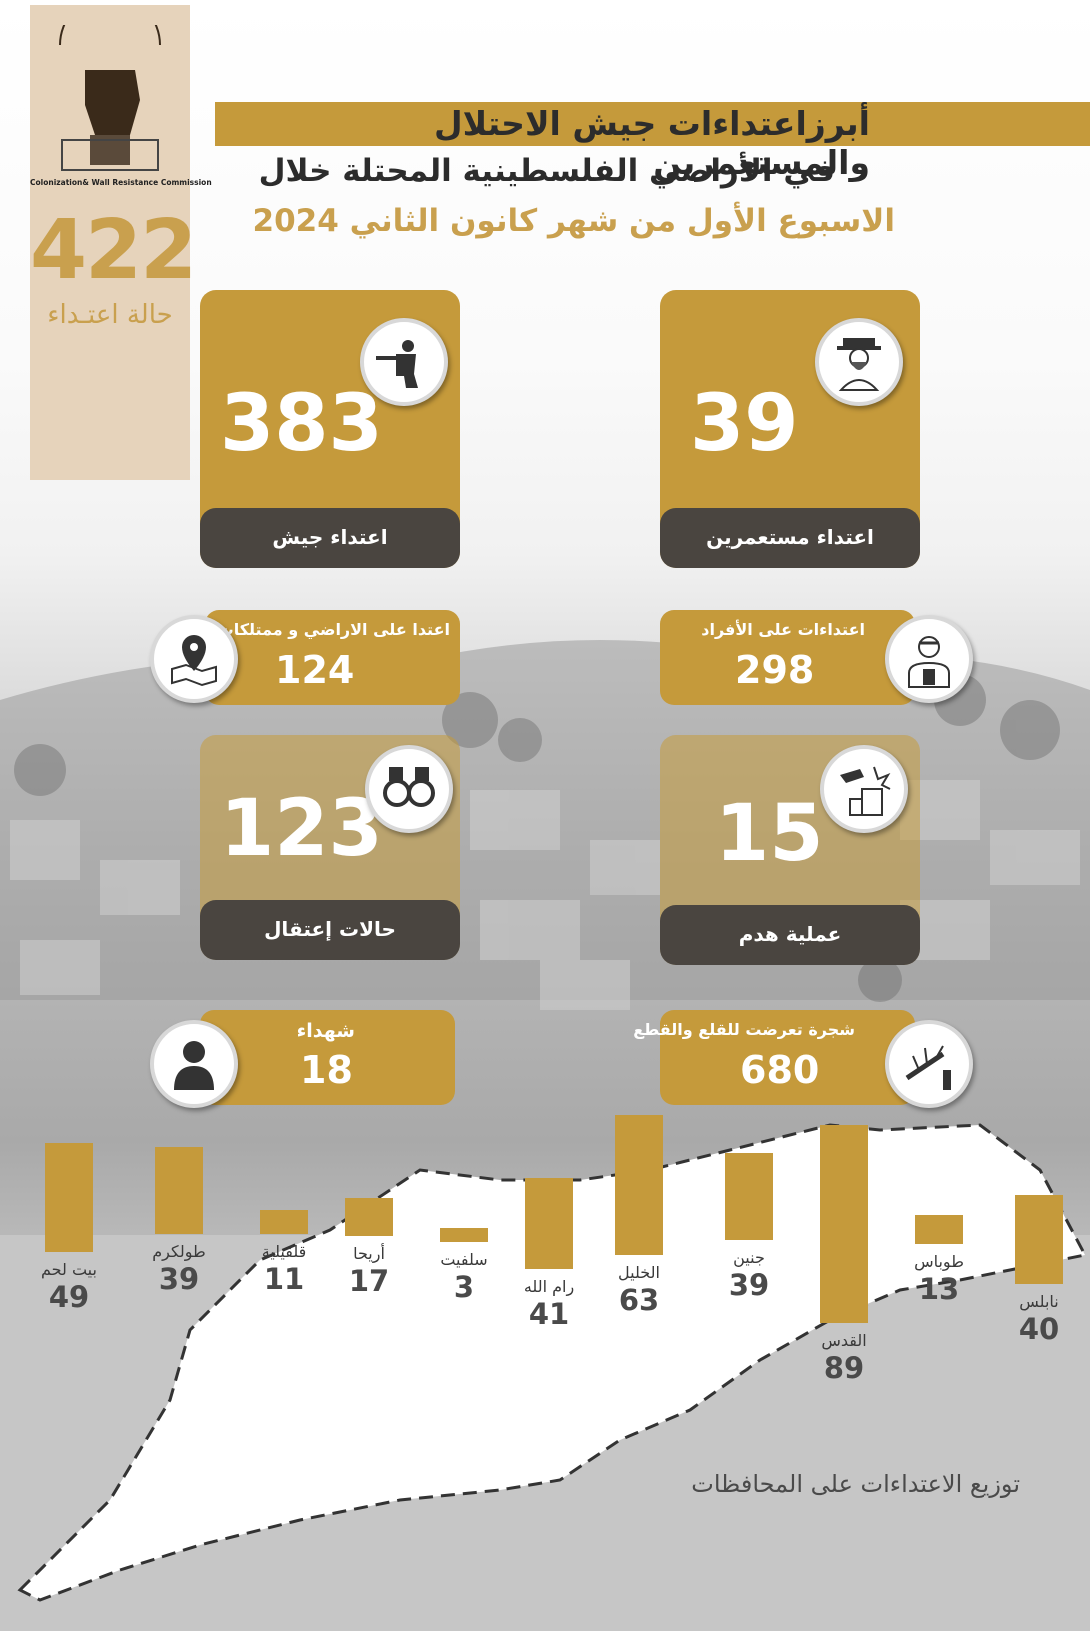 Image resolution: width=1090 pixels, height=1631 pixels. I want to click on trees-label: شجرة تعرضت للقلع والقطع, so click(744, 1029).